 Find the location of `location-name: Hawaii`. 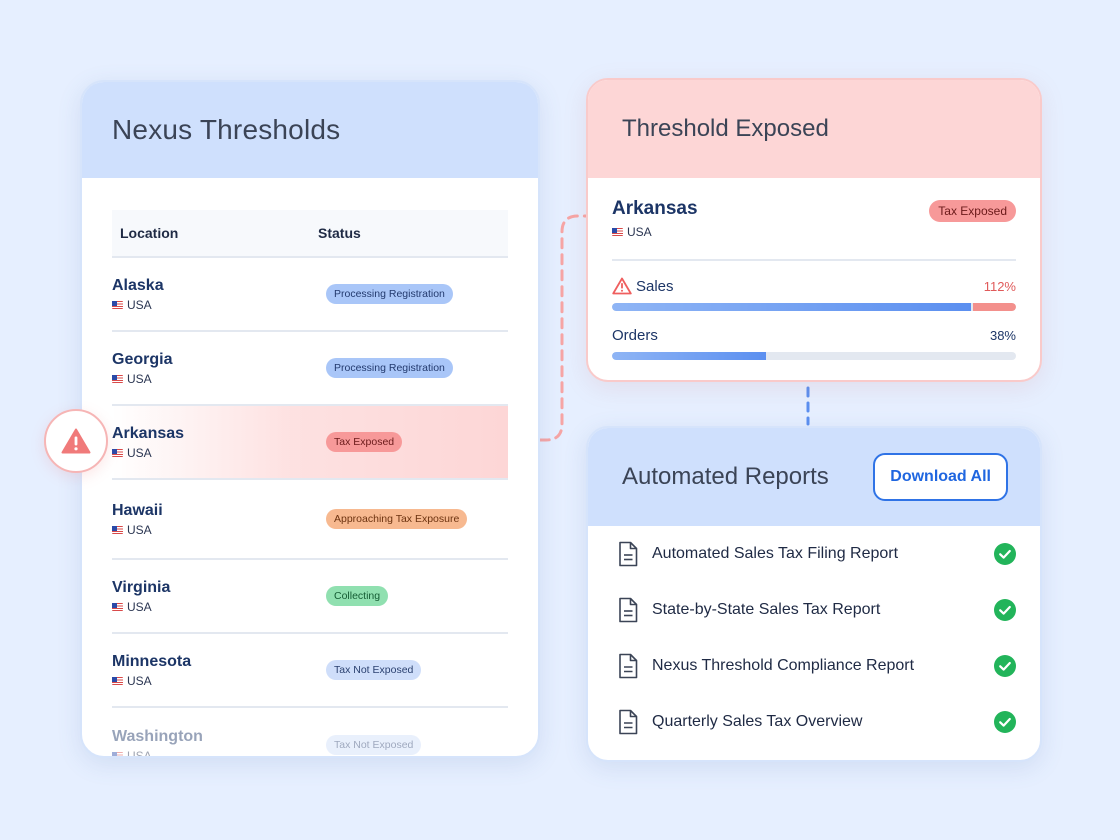

location-name: Hawaii is located at coordinates (137, 510).